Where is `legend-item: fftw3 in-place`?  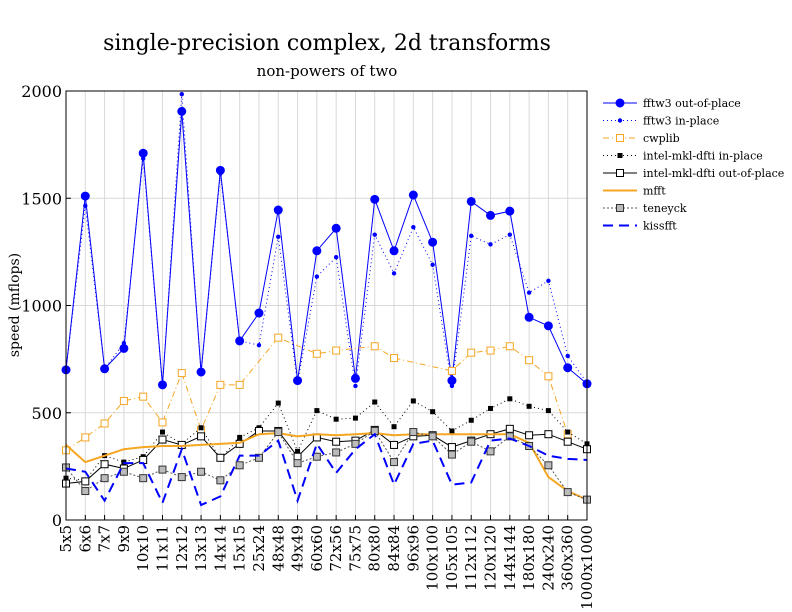
legend-item: fftw3 in-place is located at coordinates (661, 121).